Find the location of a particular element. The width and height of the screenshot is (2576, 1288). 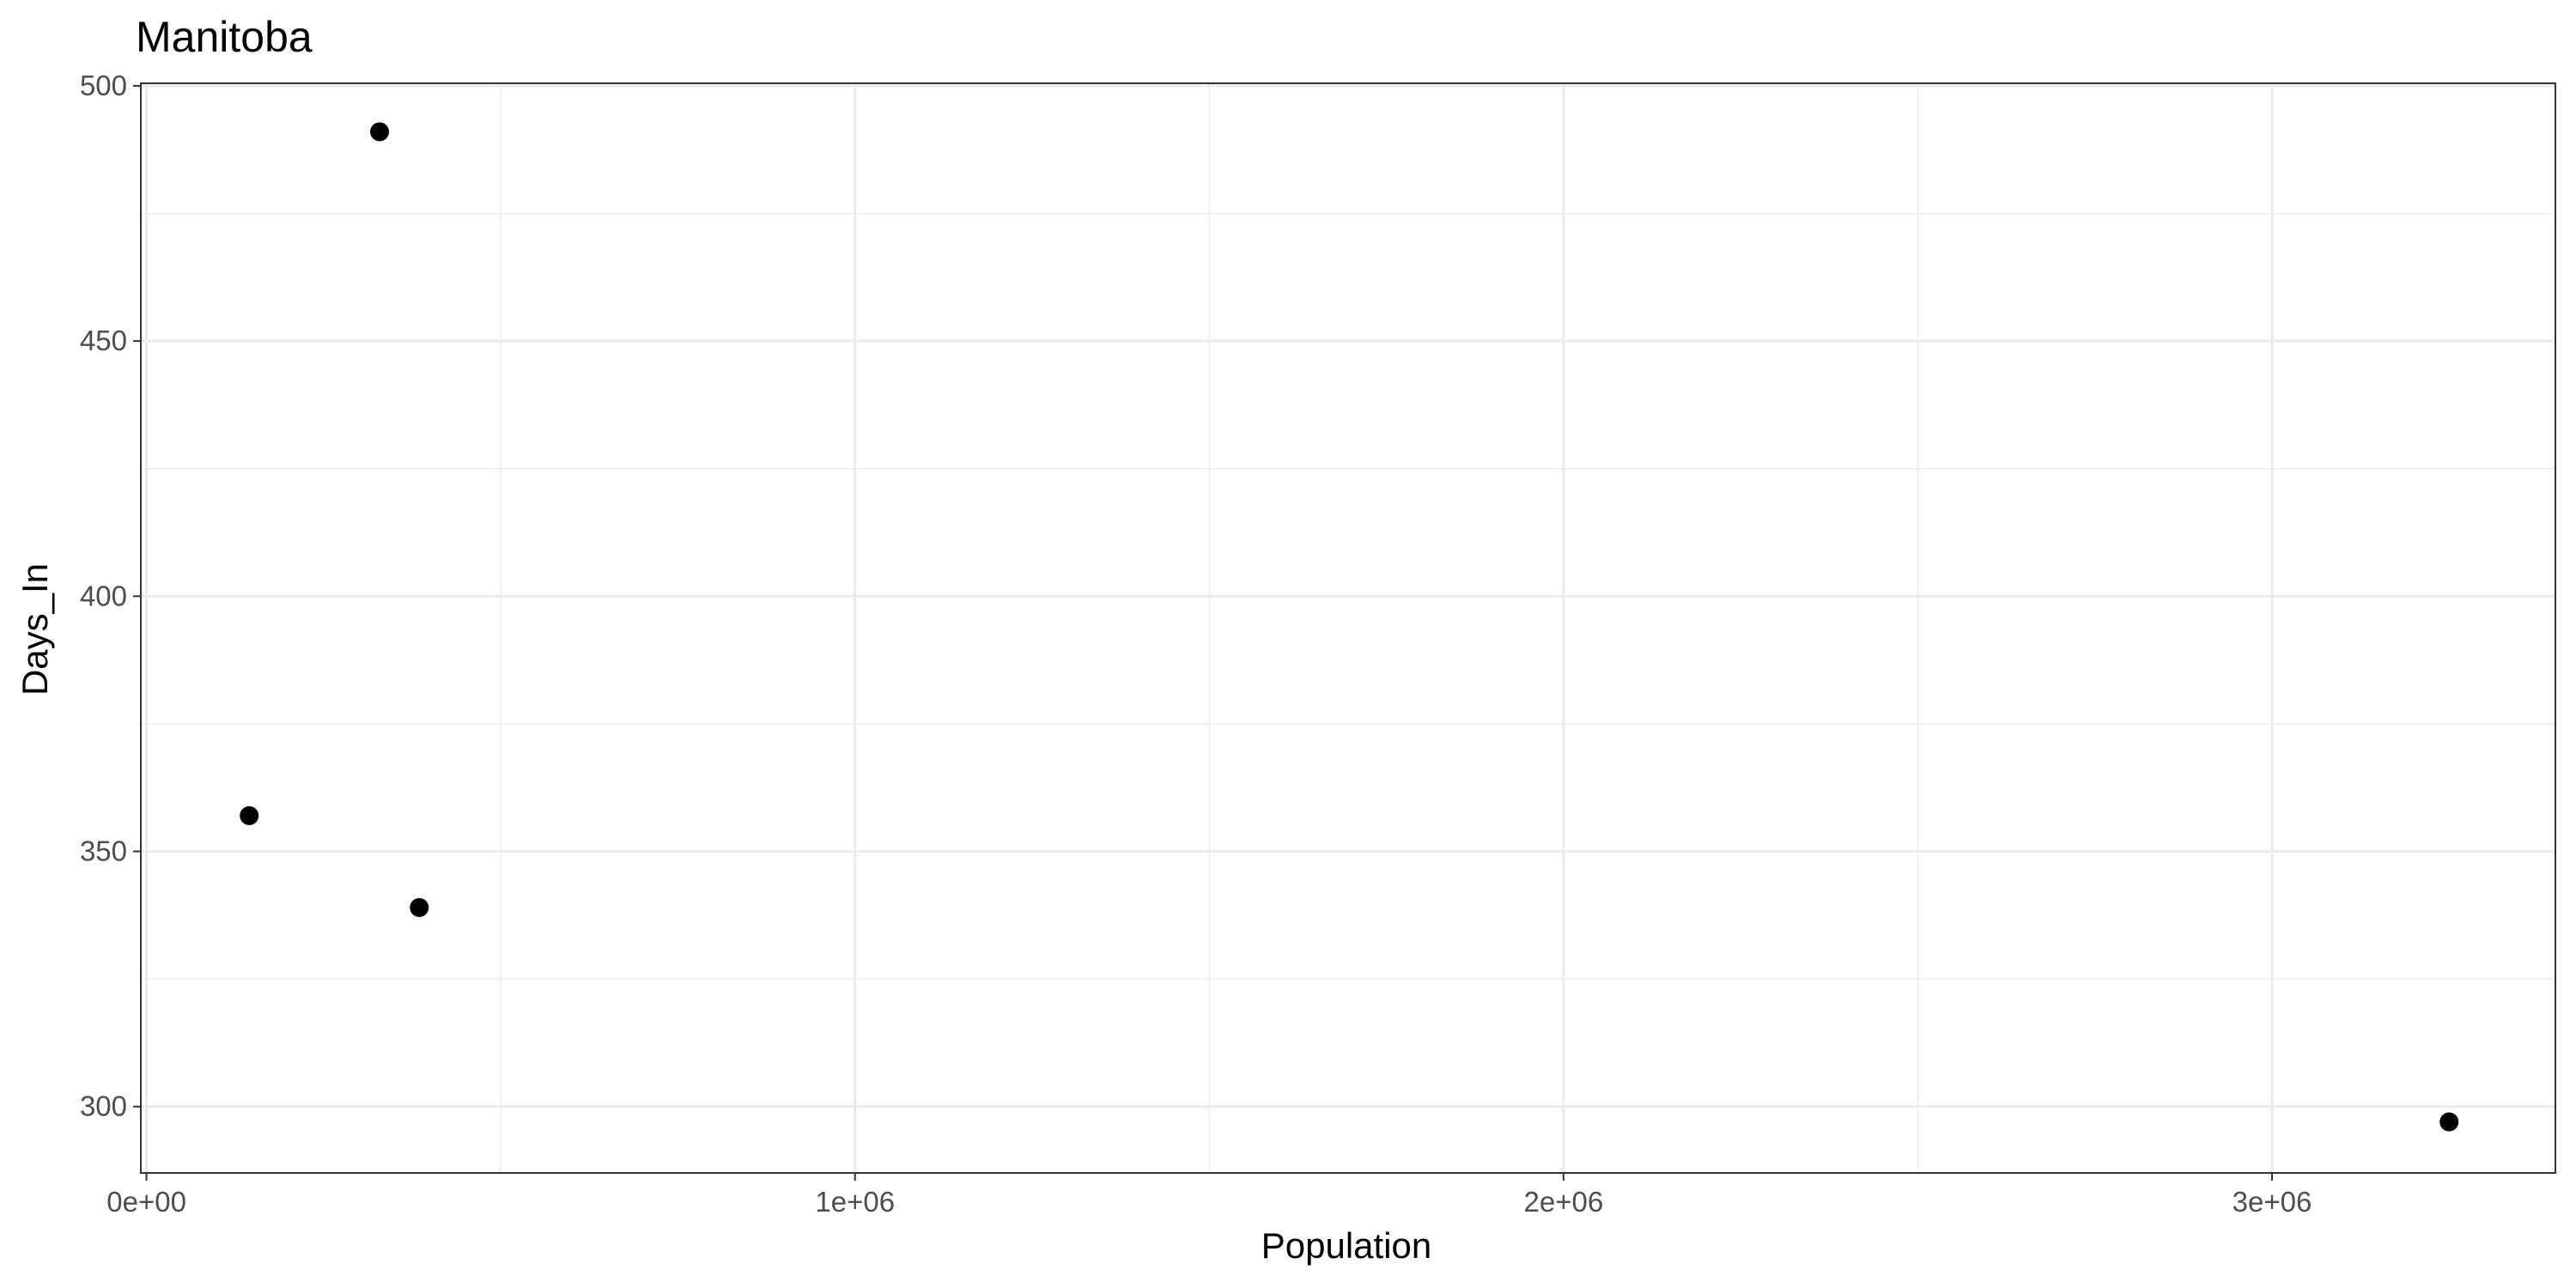

x-axis-title: Population is located at coordinates (1346, 1246).